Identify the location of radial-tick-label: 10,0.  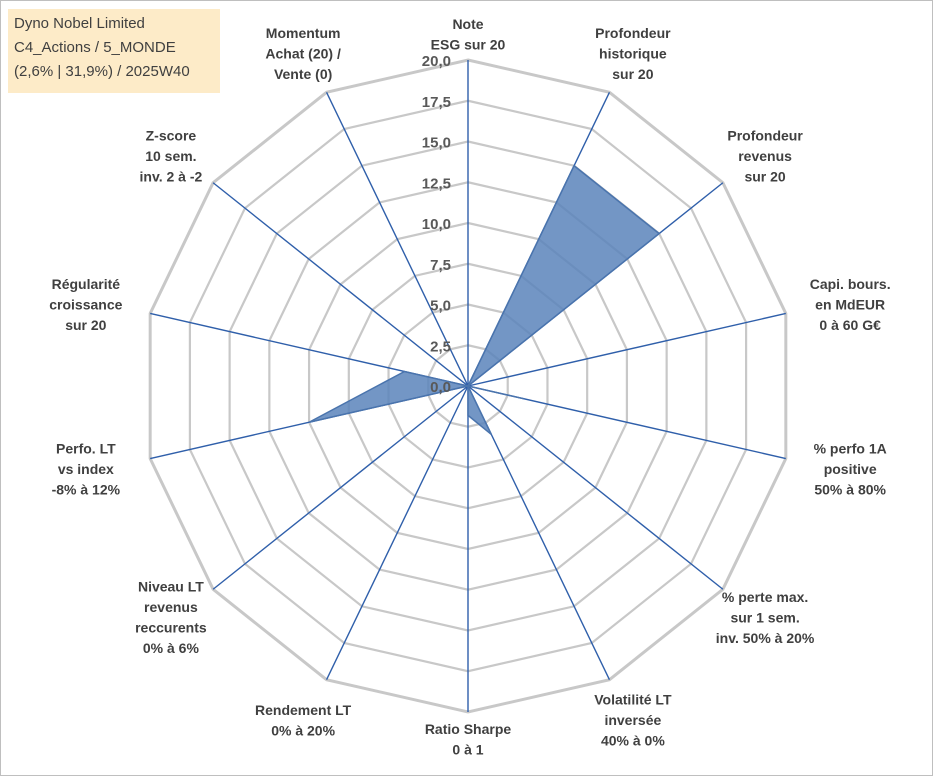
(436, 224).